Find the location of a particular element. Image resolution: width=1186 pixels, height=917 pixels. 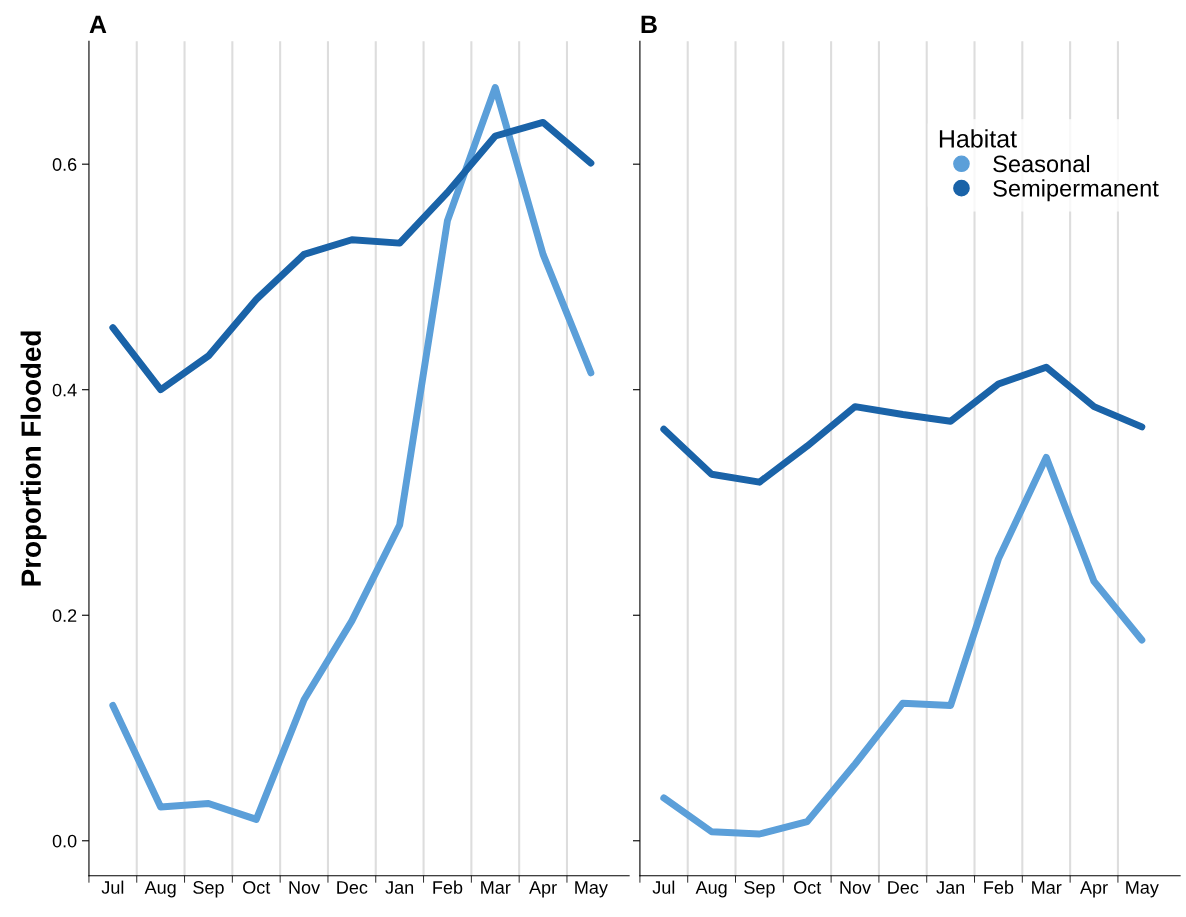

y-axis-title: Proportion Flooded is located at coordinates (33, 458).